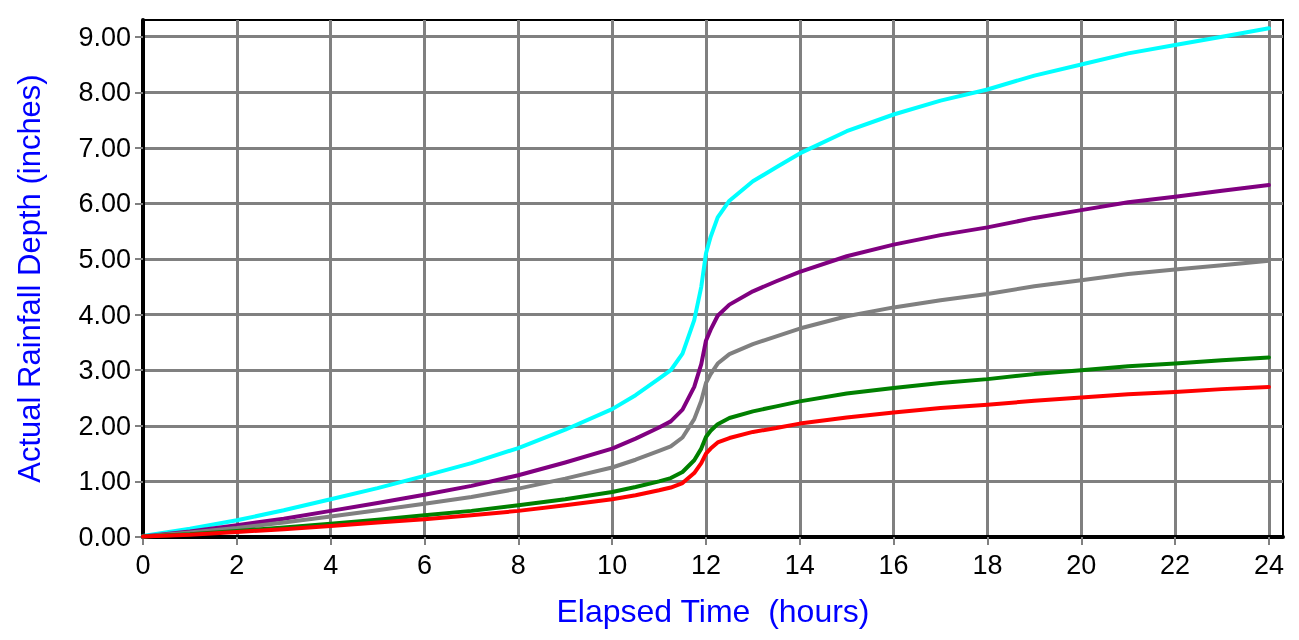 The width and height of the screenshot is (1299, 640). Describe the element at coordinates (331, 564) in the screenshot. I see `x-tick-label: 4` at that location.